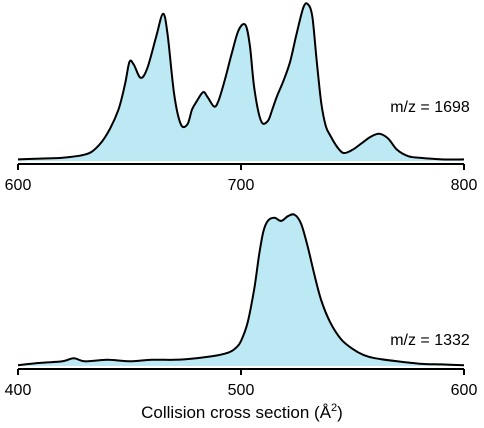 The width and height of the screenshot is (484, 428). I want to click on x-tick-label: 500, so click(241, 390).